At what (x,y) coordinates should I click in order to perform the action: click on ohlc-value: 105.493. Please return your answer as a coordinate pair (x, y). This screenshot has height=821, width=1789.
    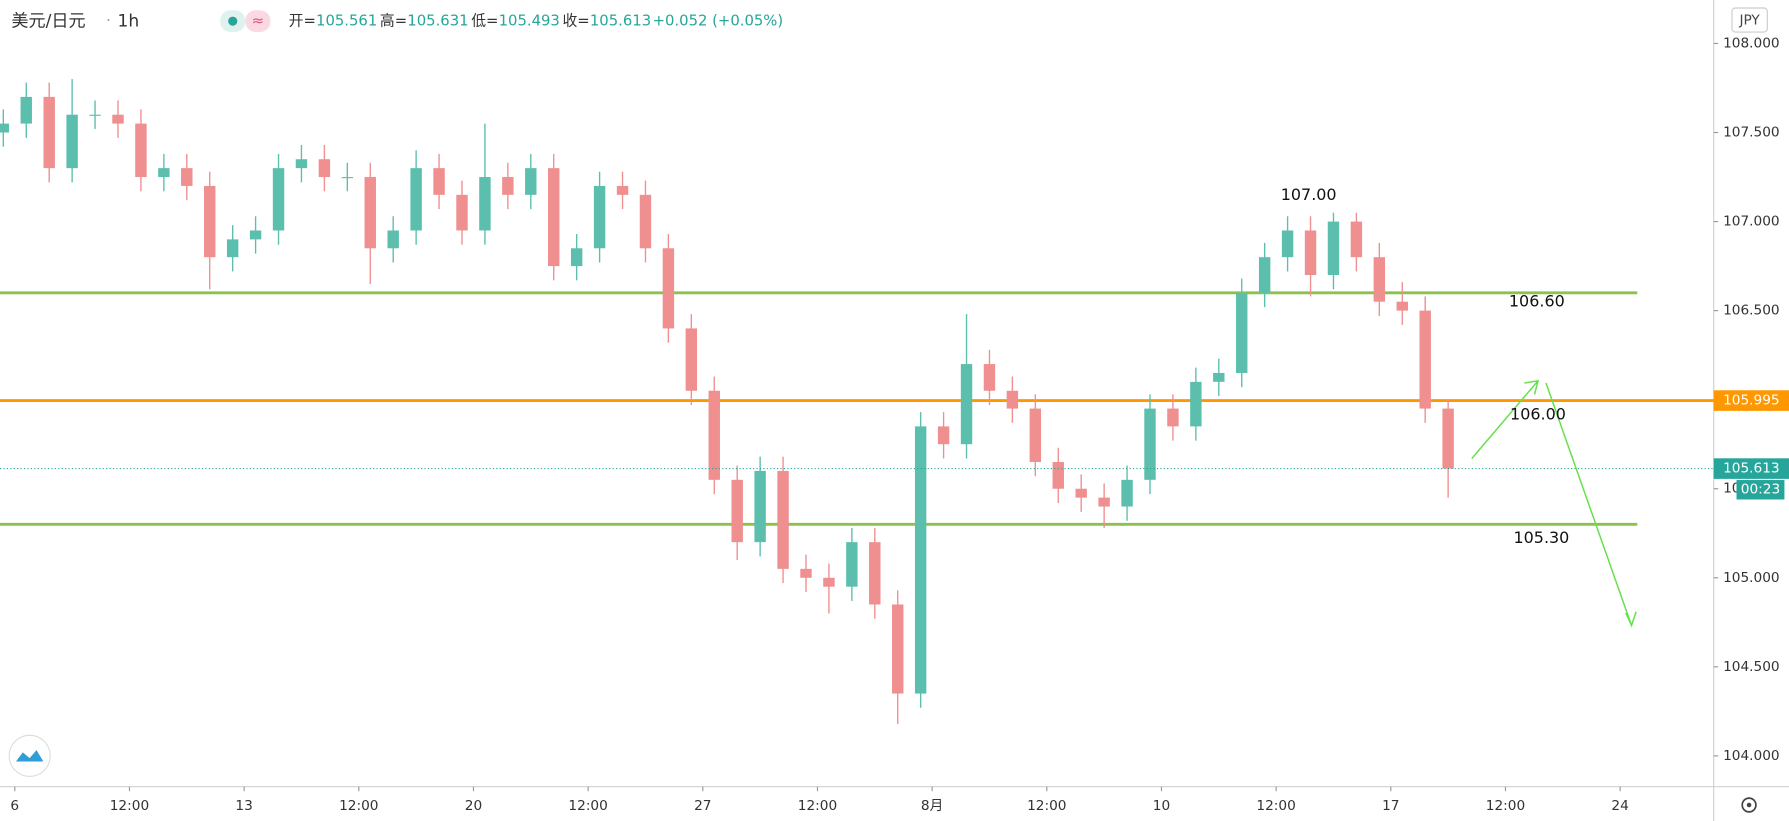
    Looking at the image, I should click on (529, 21).